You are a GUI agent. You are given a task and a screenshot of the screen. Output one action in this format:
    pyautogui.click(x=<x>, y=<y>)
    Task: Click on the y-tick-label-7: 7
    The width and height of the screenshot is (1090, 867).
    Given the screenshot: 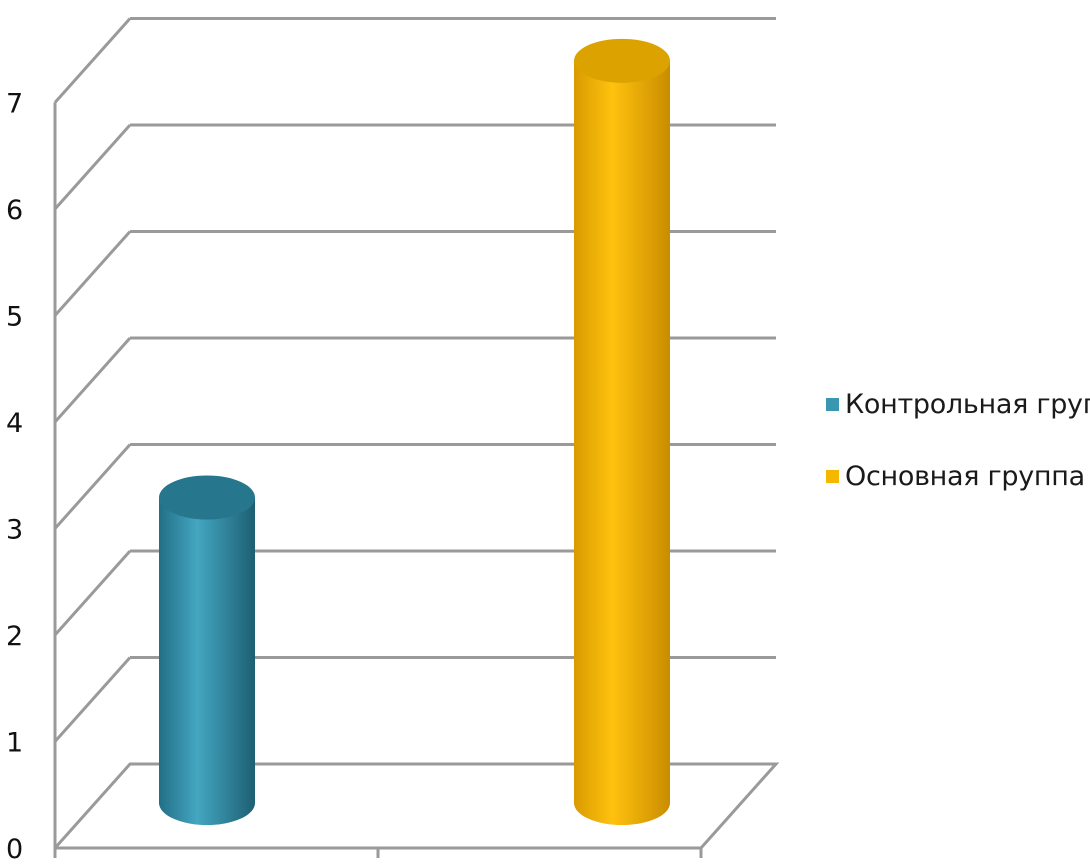 What is the action you would take?
    pyautogui.click(x=14, y=104)
    